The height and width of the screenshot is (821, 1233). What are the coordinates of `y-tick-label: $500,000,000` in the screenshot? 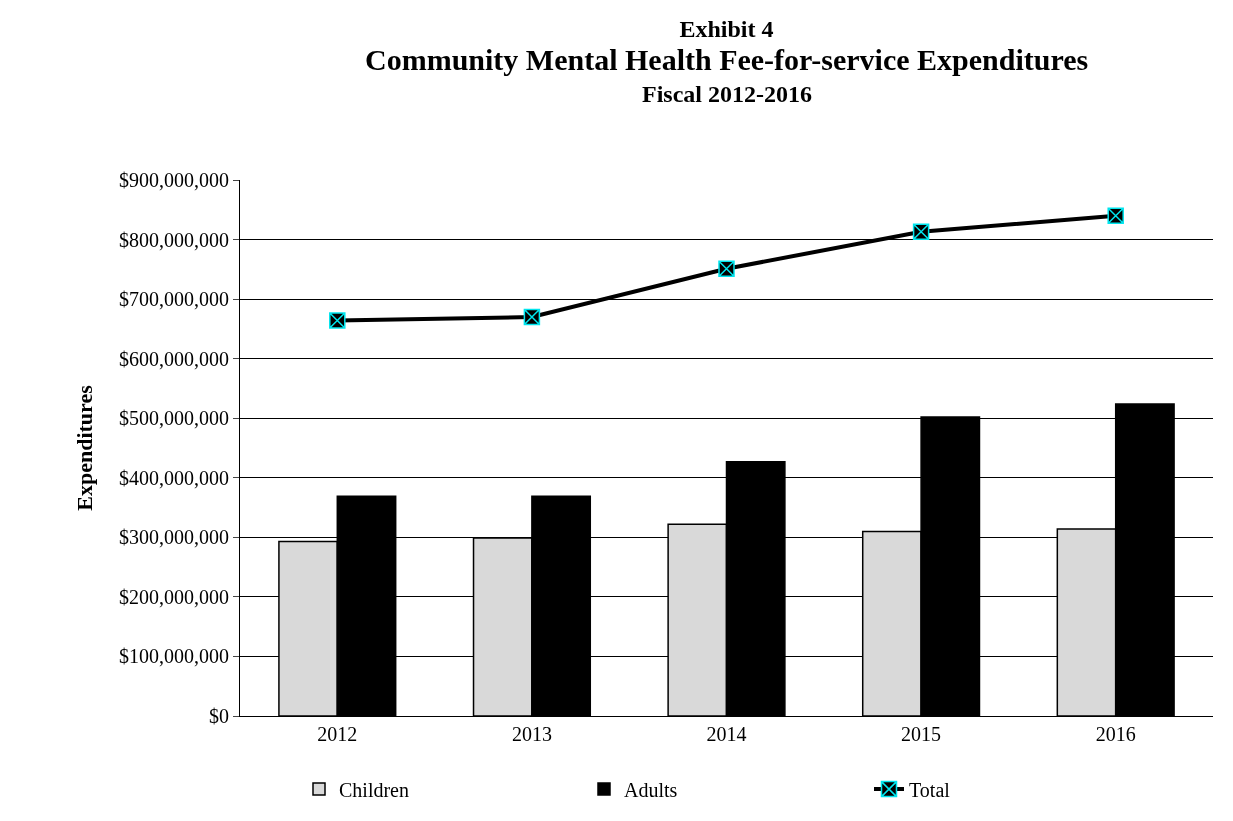 It's located at (174, 418).